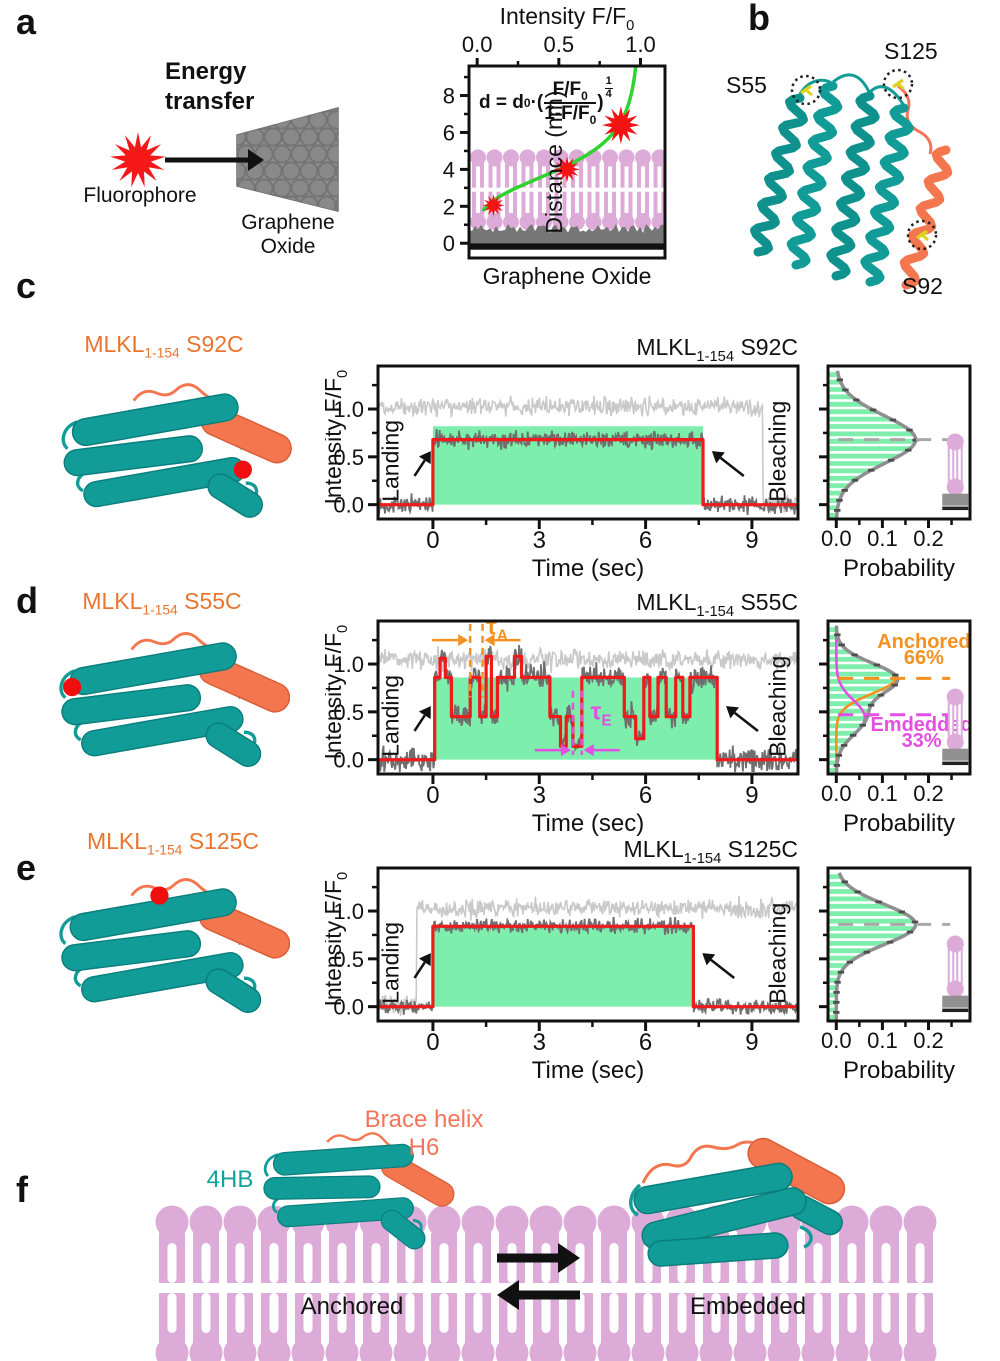 Image resolution: width=1000 pixels, height=1361 pixels. What do you see at coordinates (230, 1179) in the screenshot?
I see `fourhb-label: 4HB` at bounding box center [230, 1179].